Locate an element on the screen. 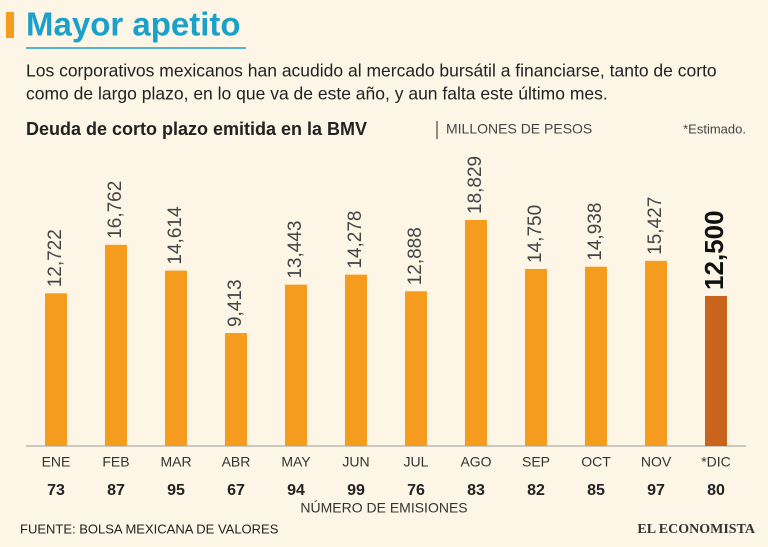 Image resolution: width=768 pixels, height=547 pixels. emission-count: 85 is located at coordinates (596, 490).